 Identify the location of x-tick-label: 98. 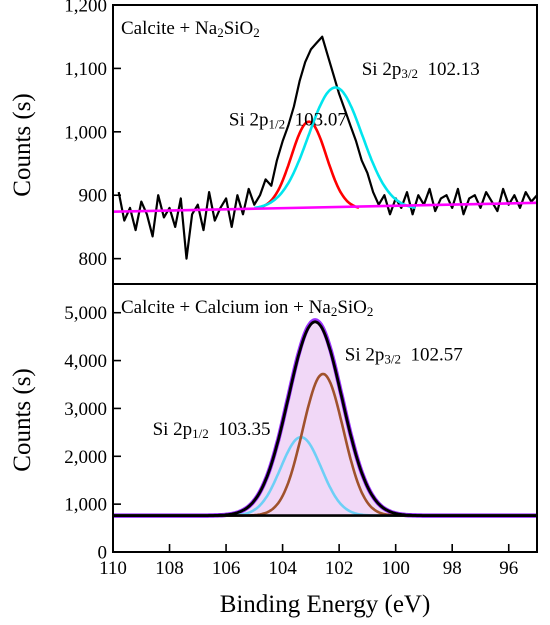
(452, 568).